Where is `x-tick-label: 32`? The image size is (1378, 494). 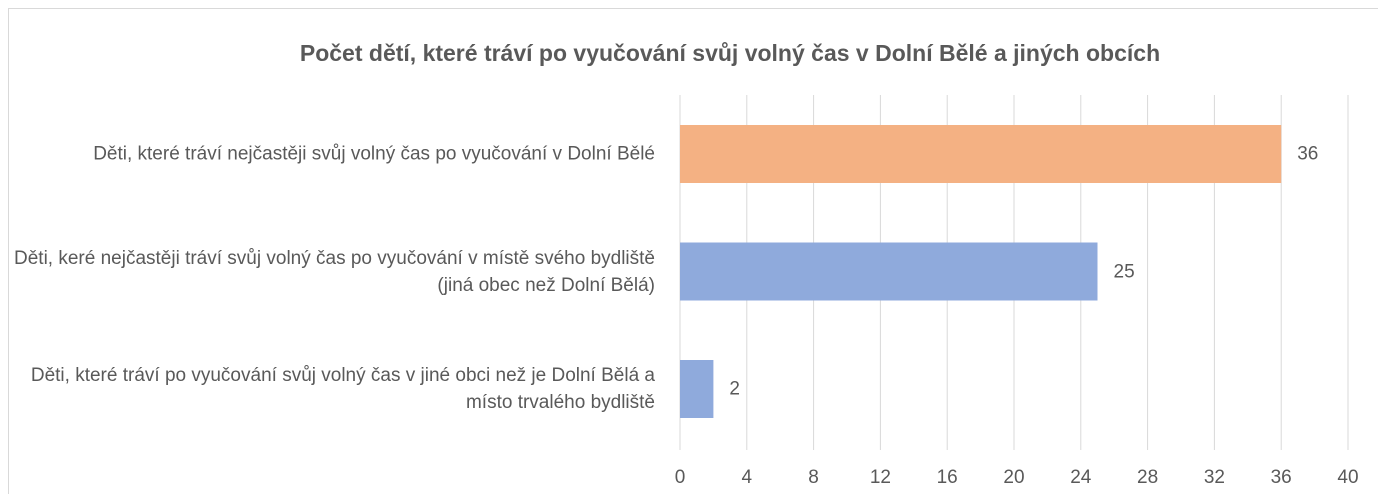
x-tick-label: 32 is located at coordinates (1214, 477).